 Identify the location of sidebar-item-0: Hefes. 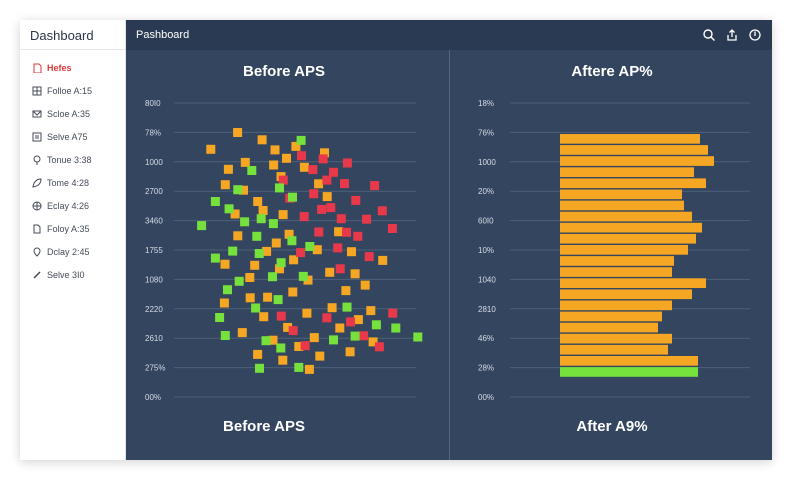
(72, 67).